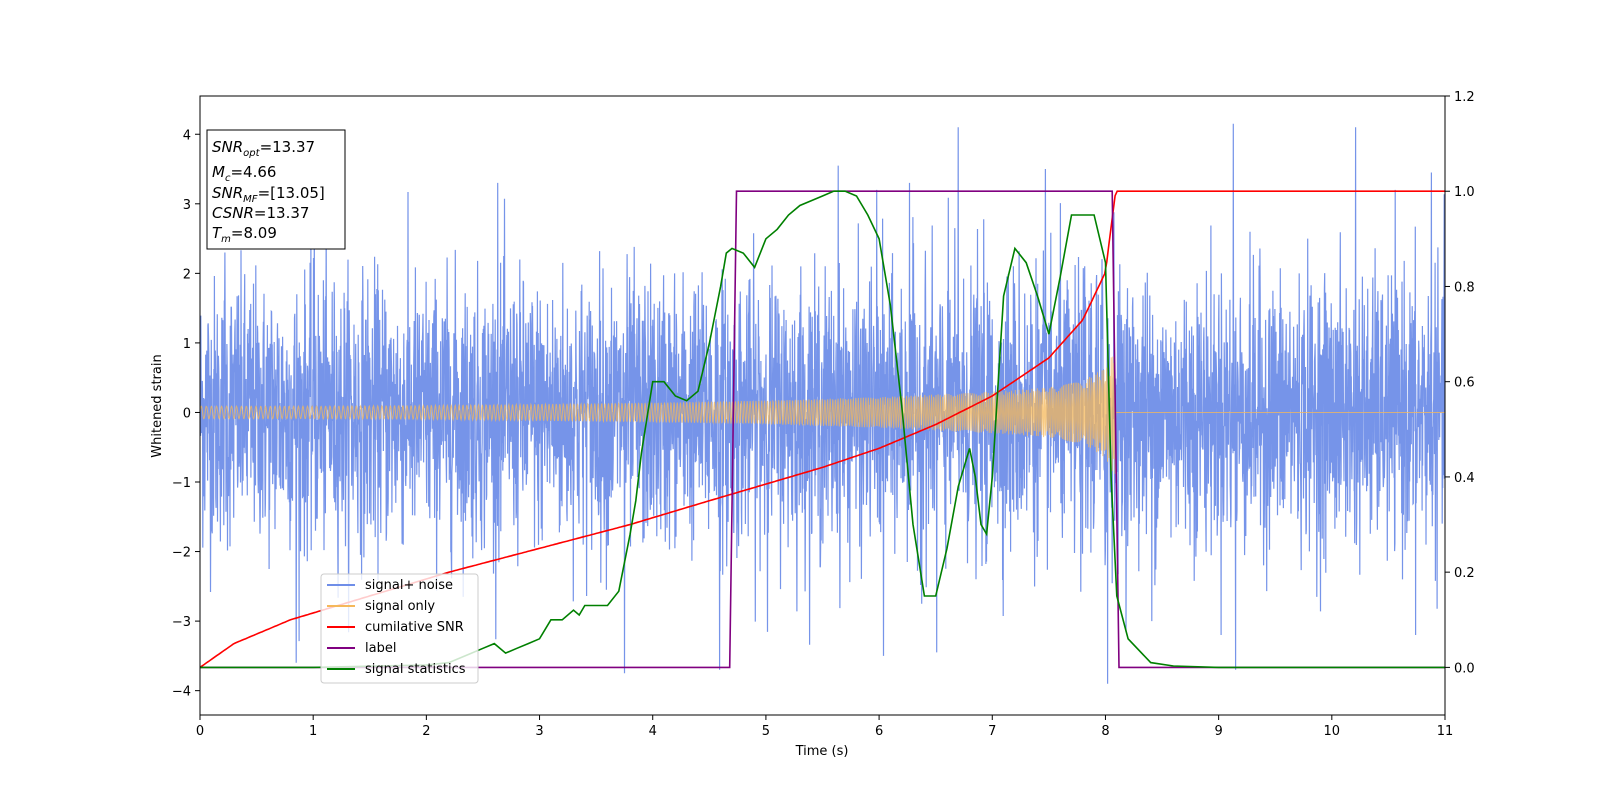  I want to click on legend-label-signal-statistics: signal statistics, so click(415, 669).